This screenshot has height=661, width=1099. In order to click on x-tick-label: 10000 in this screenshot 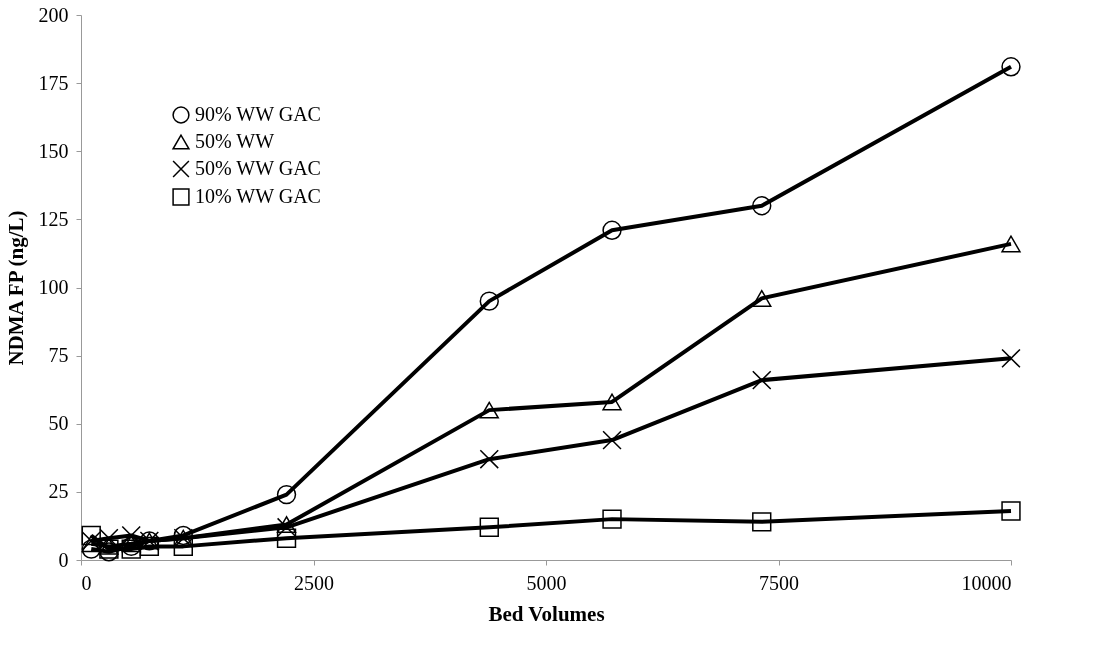, I will do `click(986, 582)`.